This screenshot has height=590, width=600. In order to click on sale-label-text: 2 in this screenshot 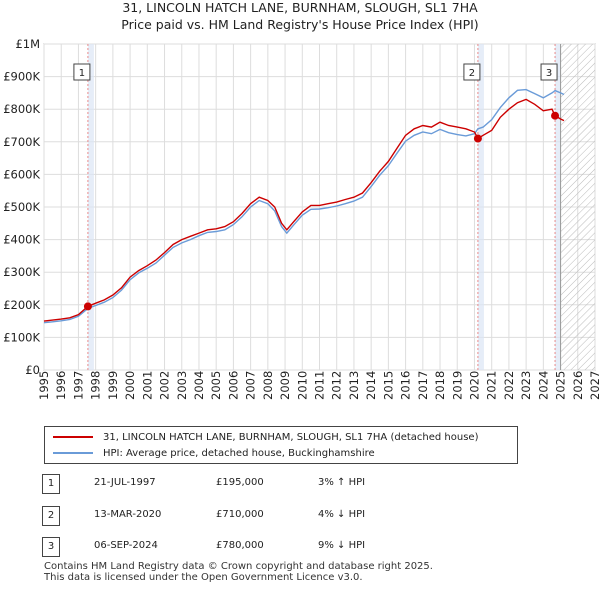, I will do `click(472, 73)`.